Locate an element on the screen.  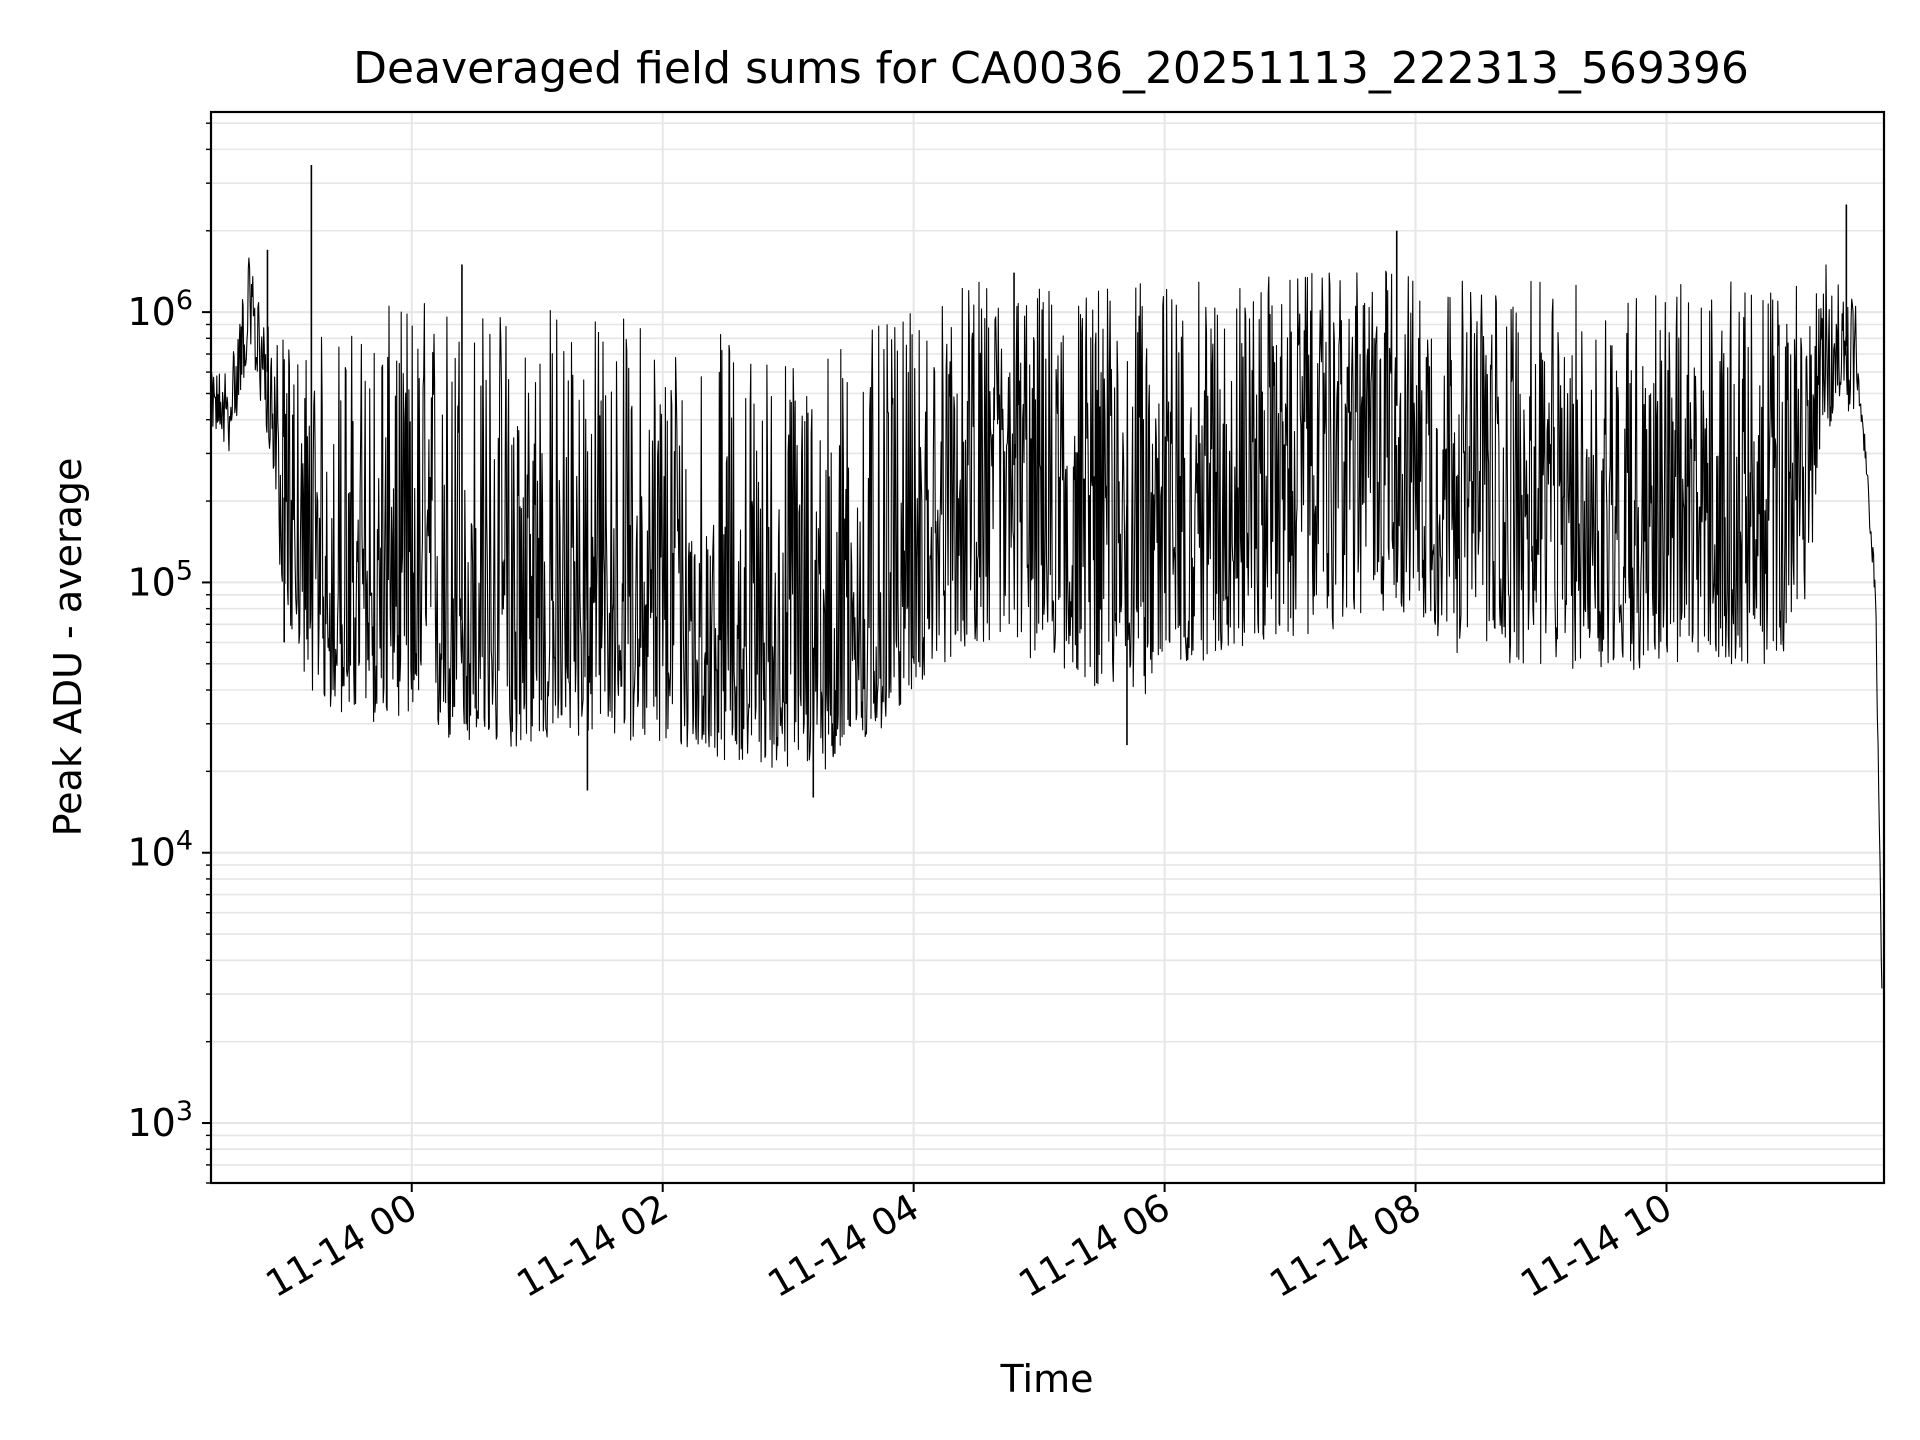
y-tick-label-exponent: 3 is located at coordinates (184, 1111).